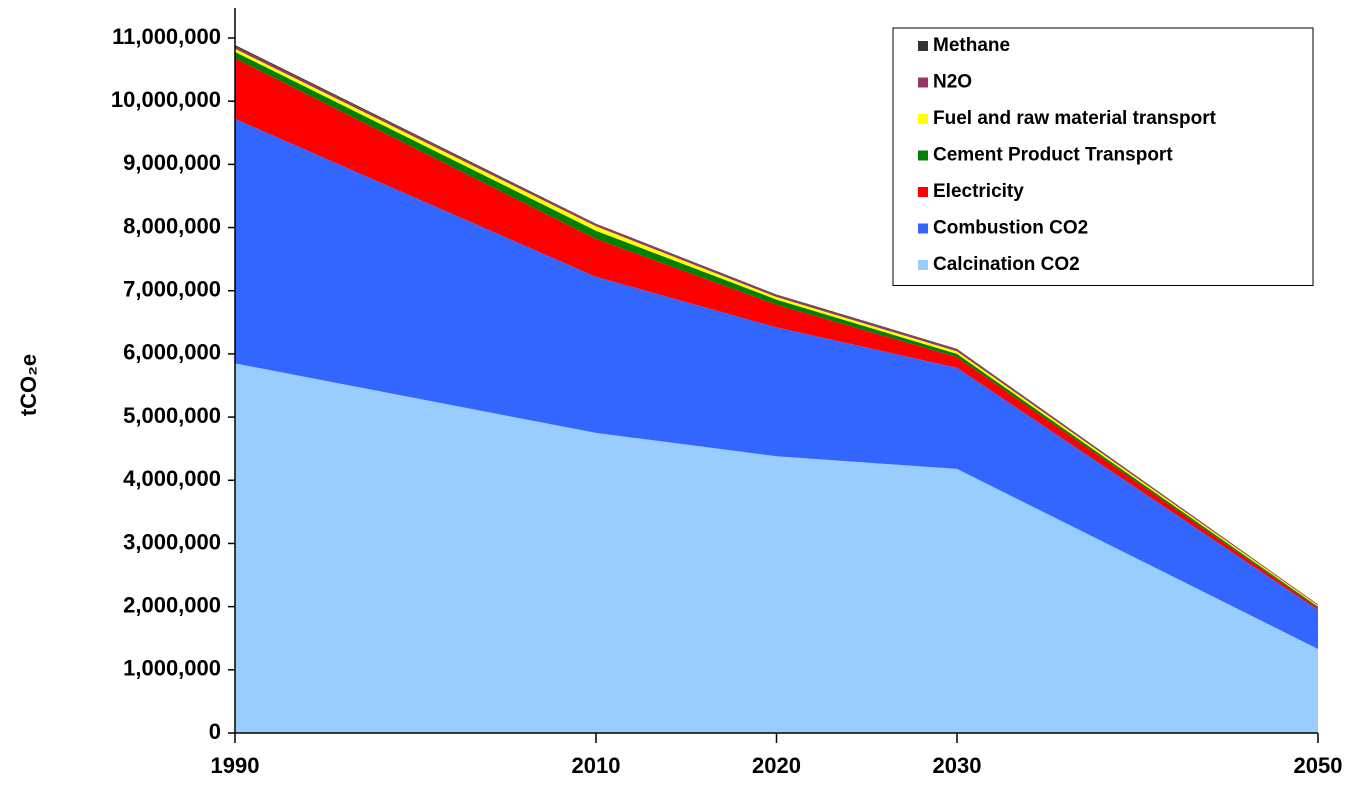  What do you see at coordinates (172, 604) in the screenshot?
I see `y-tick-label: 2,000,000` at bounding box center [172, 604].